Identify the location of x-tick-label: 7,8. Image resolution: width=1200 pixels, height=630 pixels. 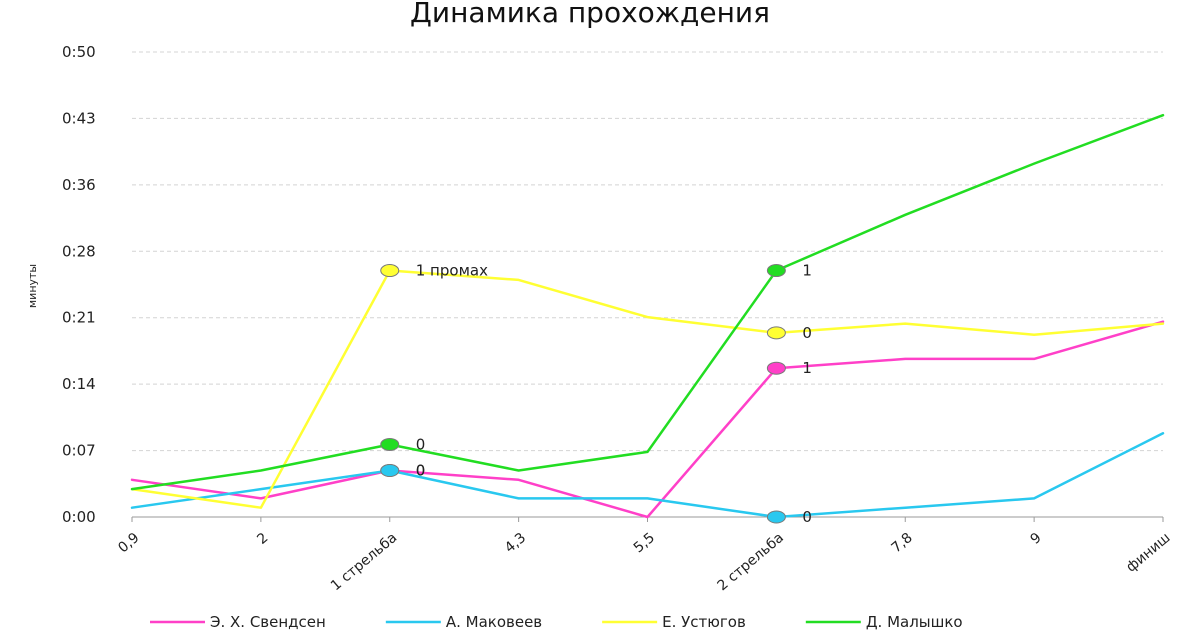
(901, 543).